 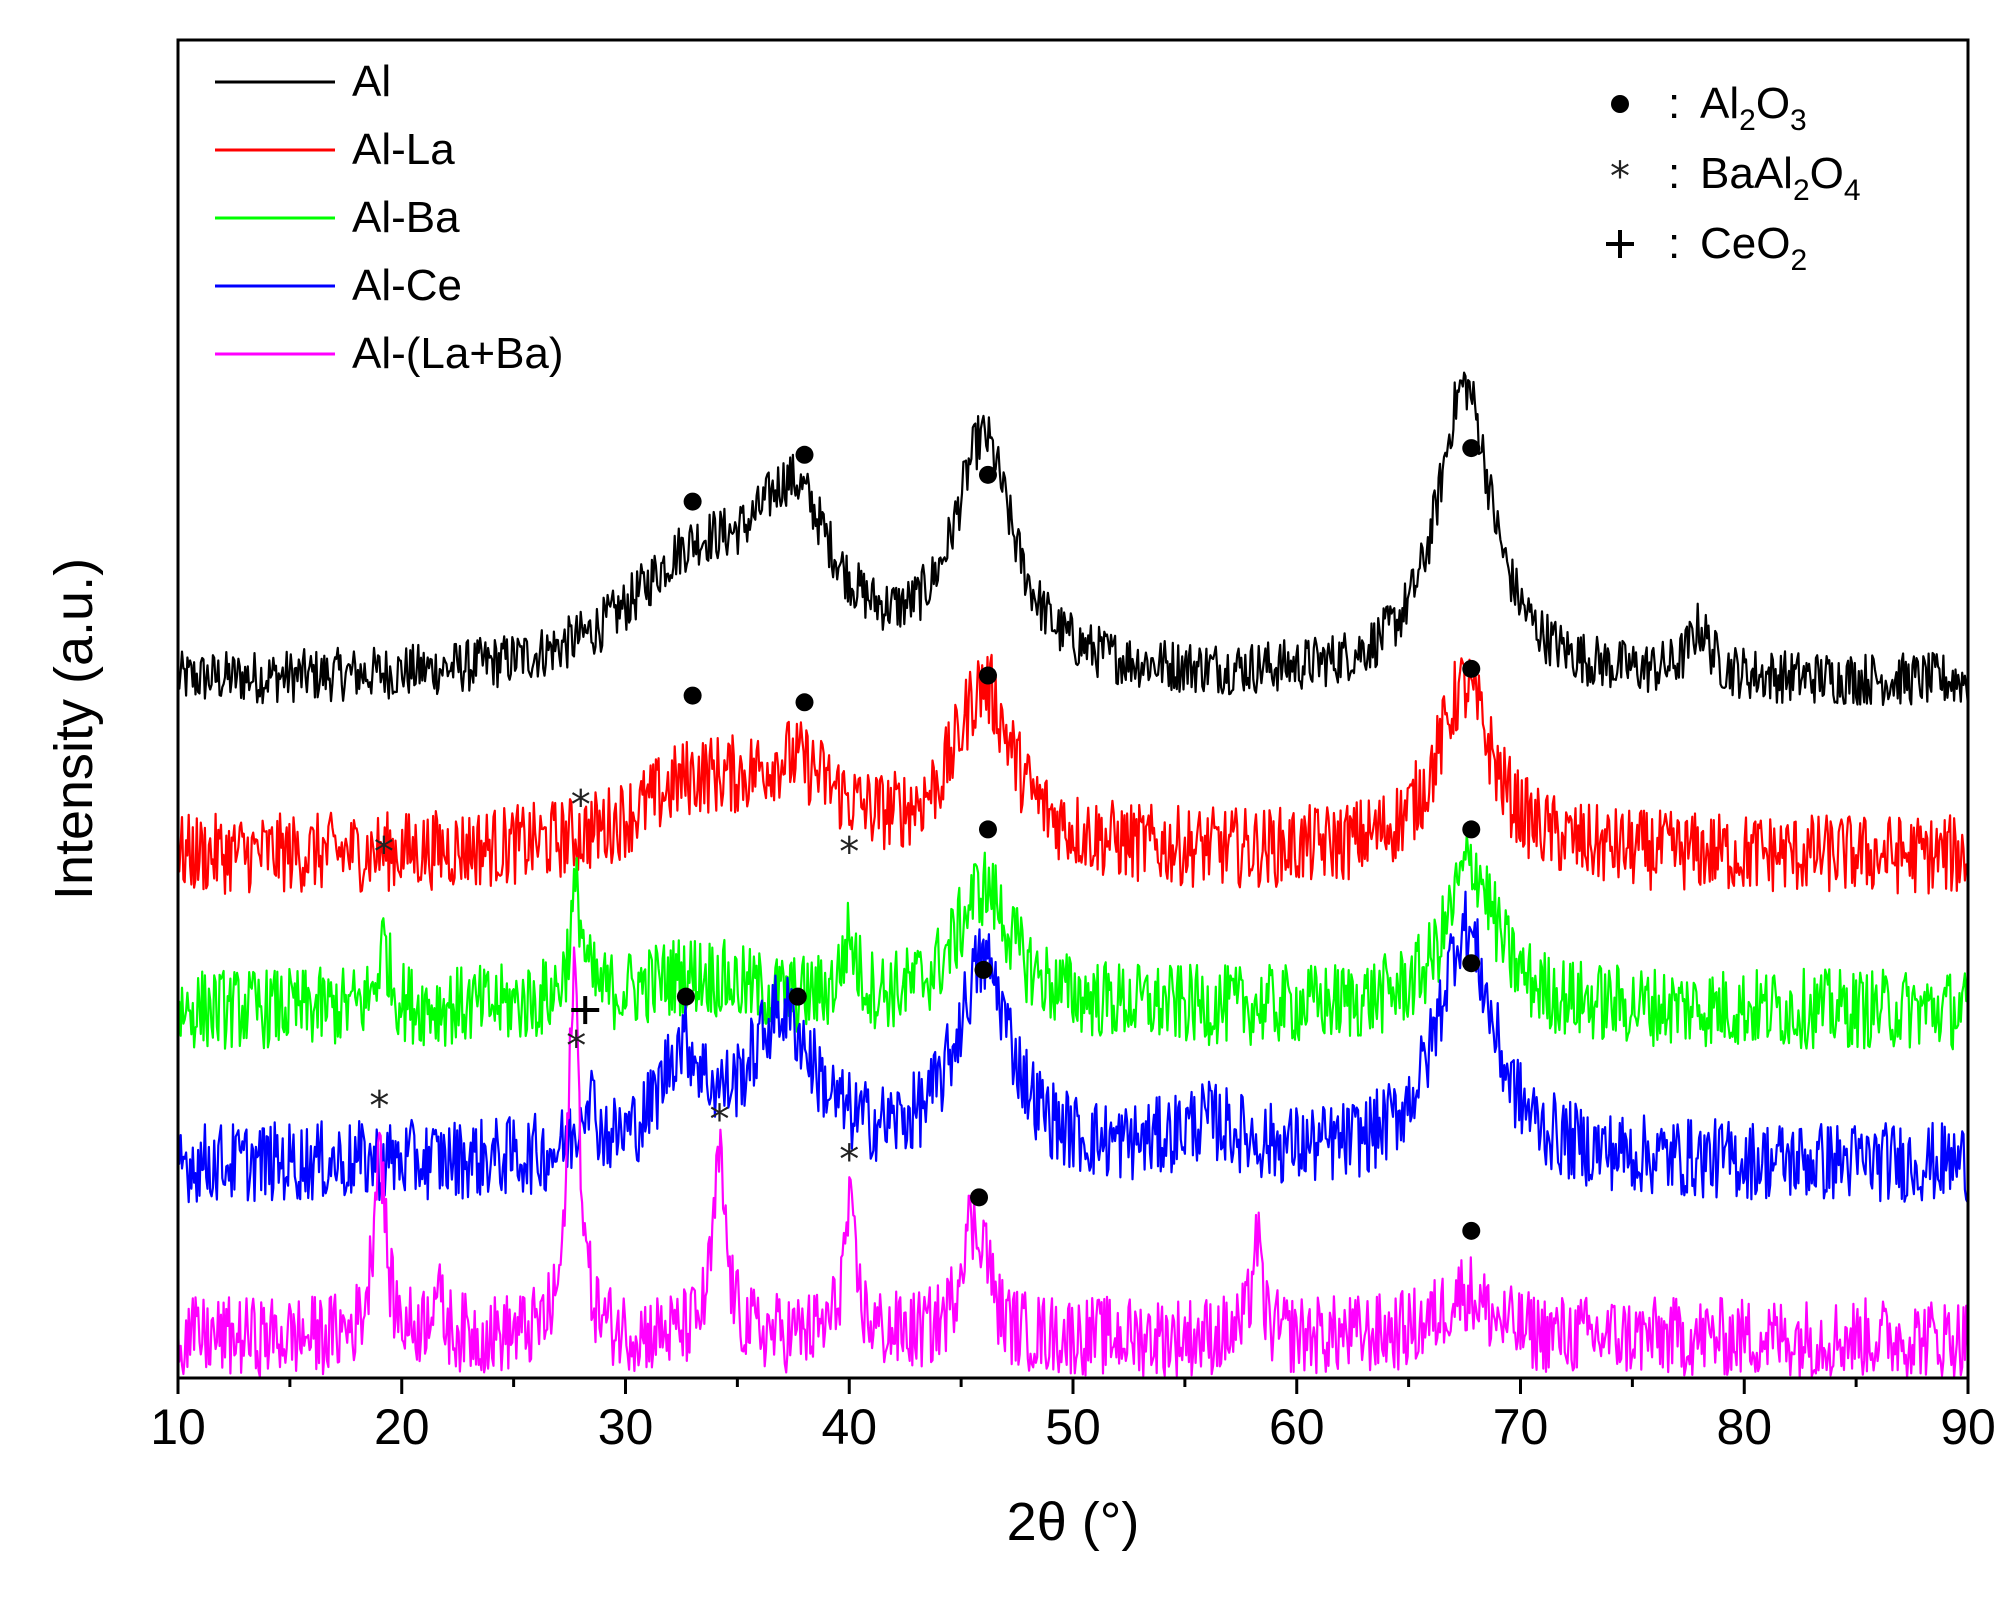 I want to click on baal2o4-marker-4-2: *, so click(x=719, y=1120).